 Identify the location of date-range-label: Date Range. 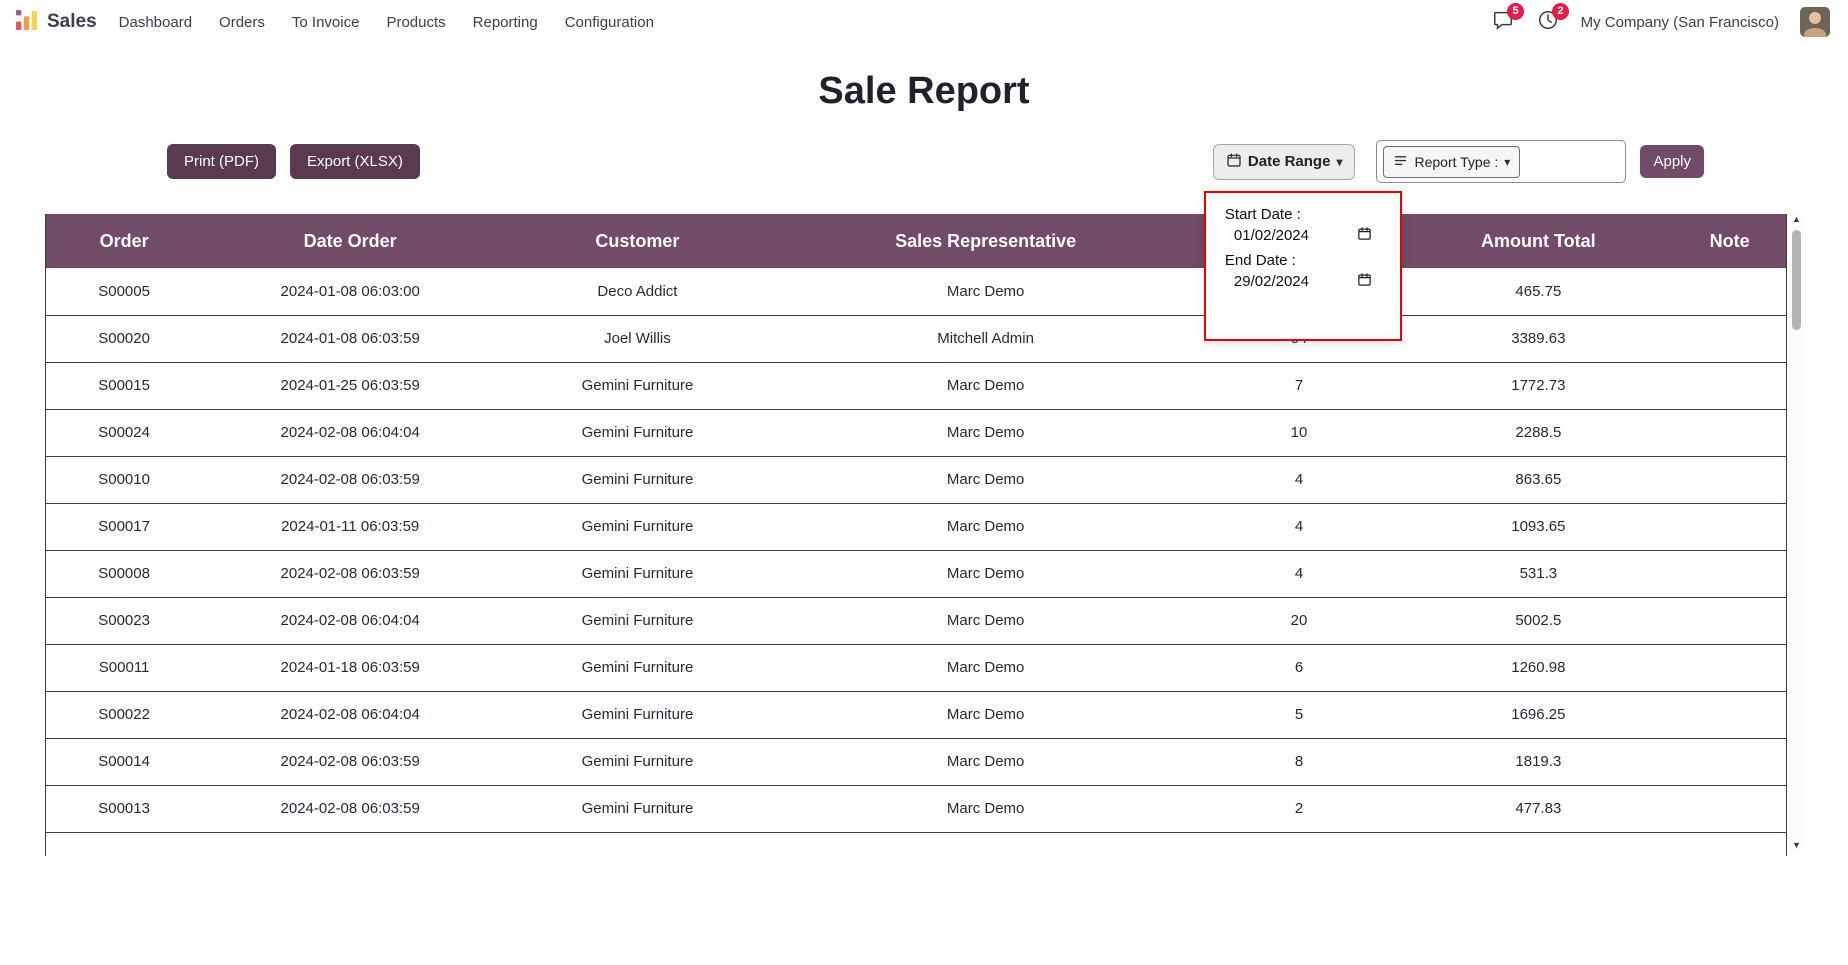
(1289, 161).